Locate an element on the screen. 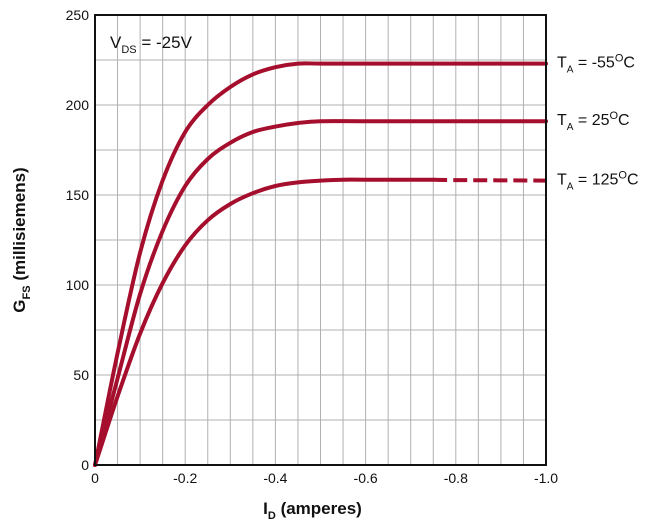 This screenshot has height=522, width=666. x-axis-label: ID (amperes) is located at coordinates (312, 510).